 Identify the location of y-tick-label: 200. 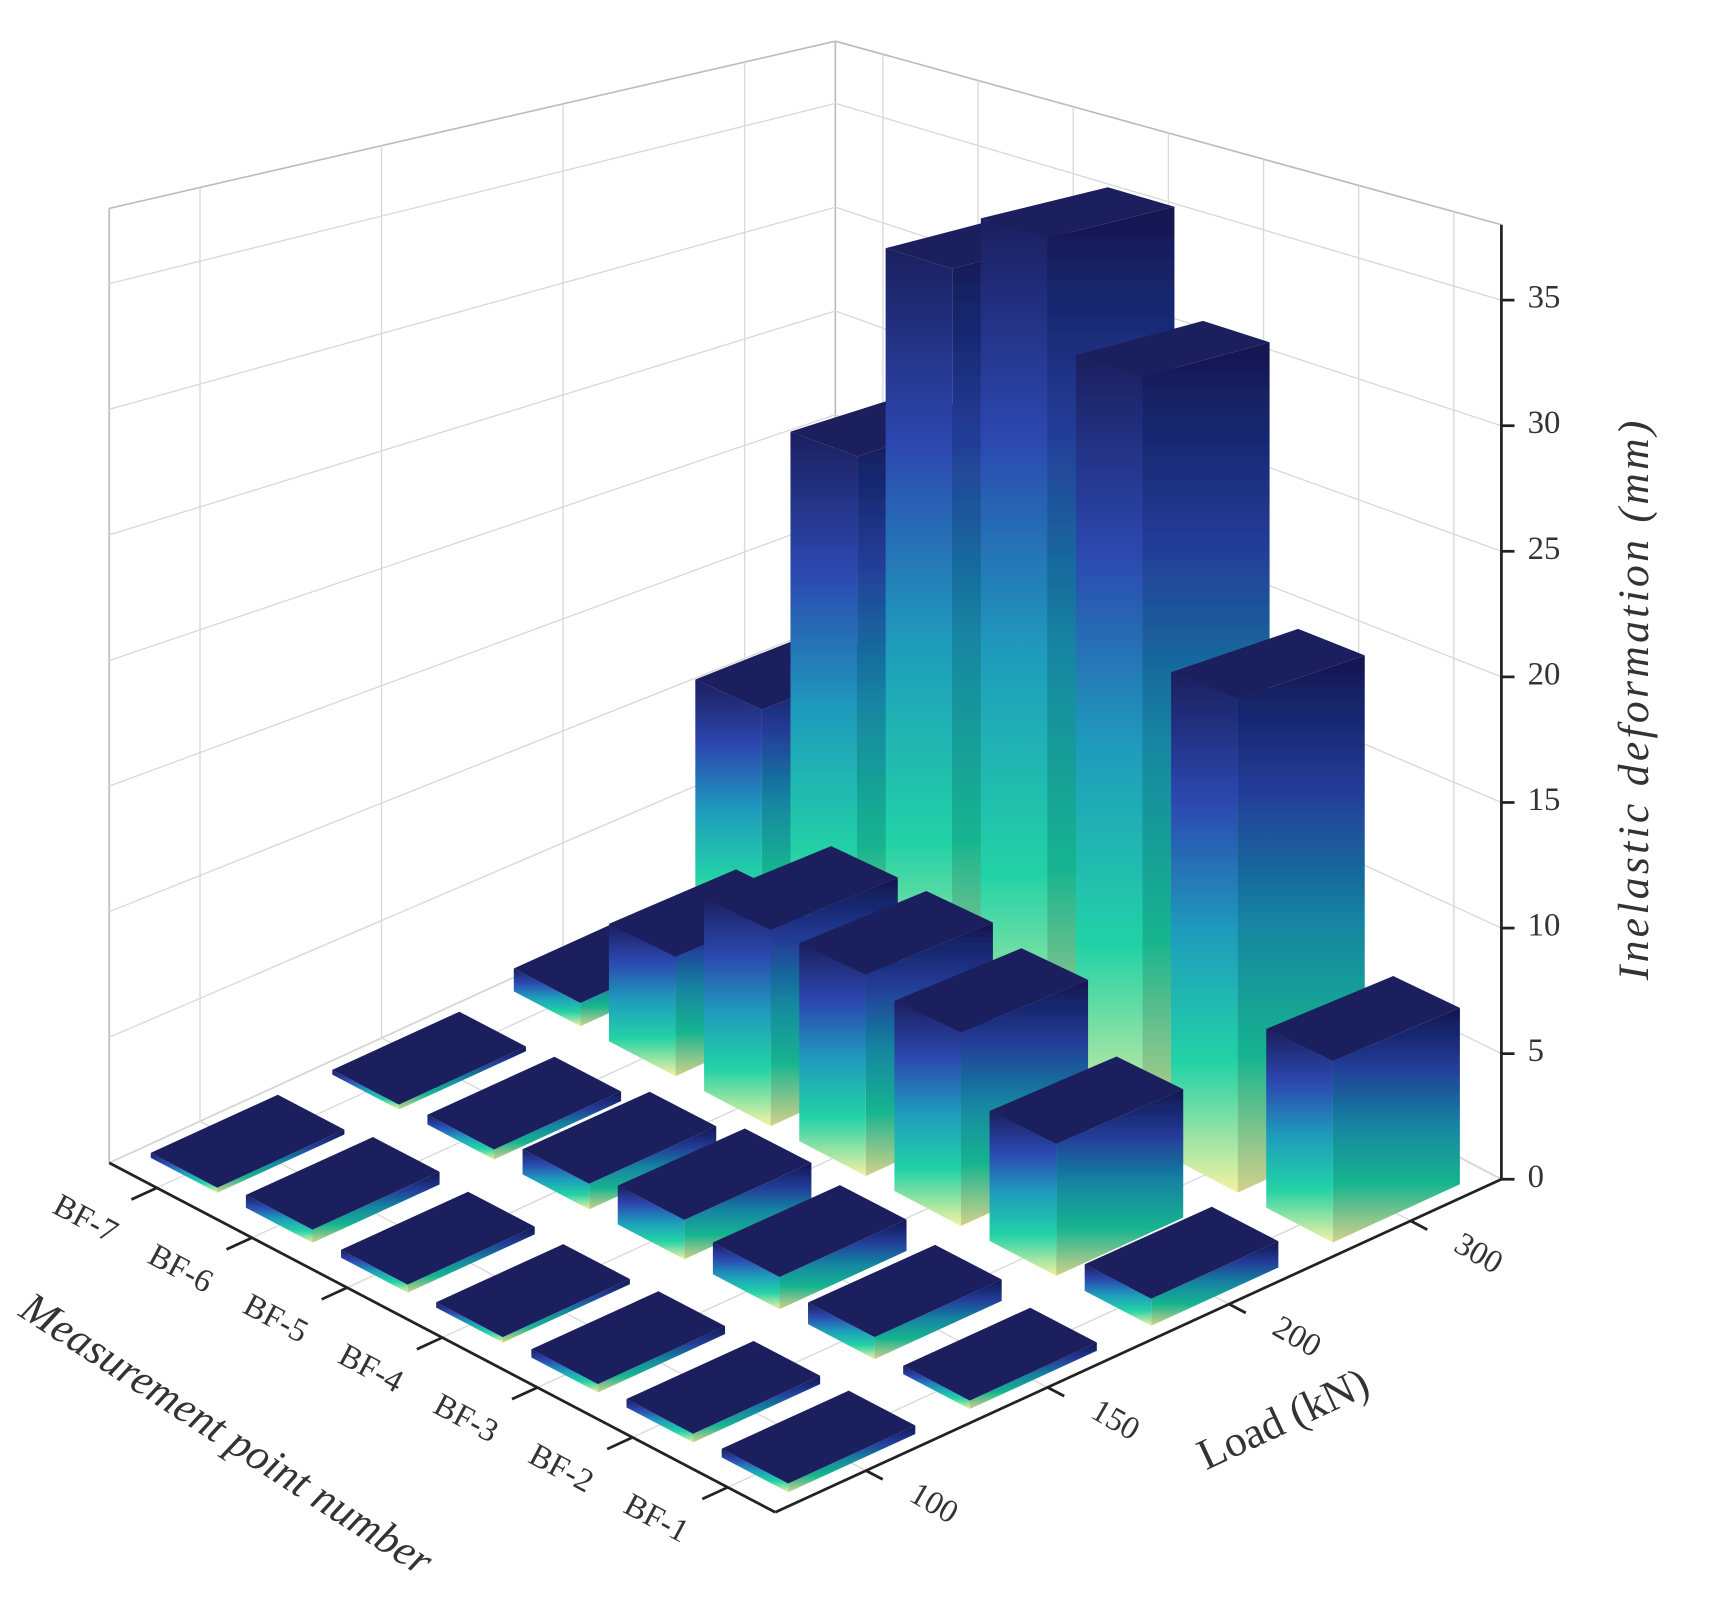
(1297, 1337).